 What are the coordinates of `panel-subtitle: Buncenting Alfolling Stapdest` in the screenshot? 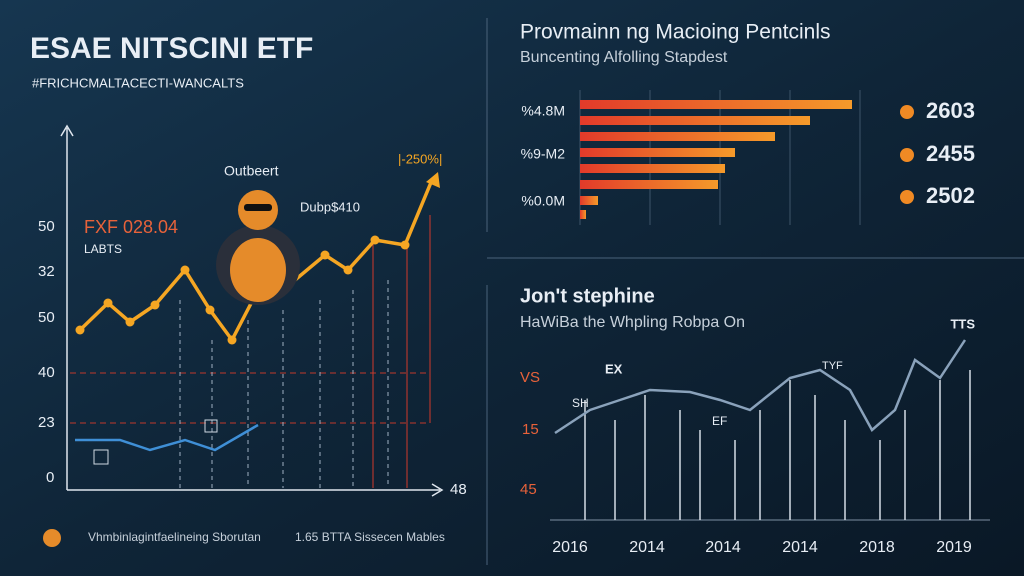 It's located at (624, 57).